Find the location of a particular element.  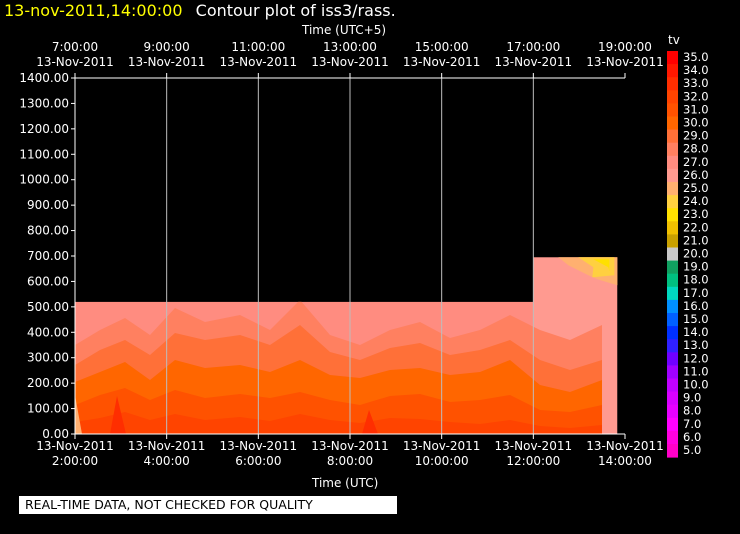

y-tick-label: 1100.00 is located at coordinates (44, 154).